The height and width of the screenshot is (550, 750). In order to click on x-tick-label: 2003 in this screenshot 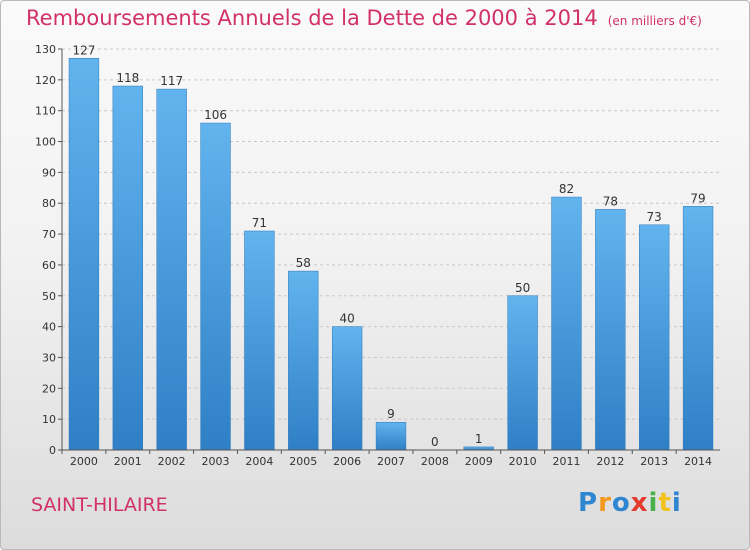, I will do `click(216, 461)`.